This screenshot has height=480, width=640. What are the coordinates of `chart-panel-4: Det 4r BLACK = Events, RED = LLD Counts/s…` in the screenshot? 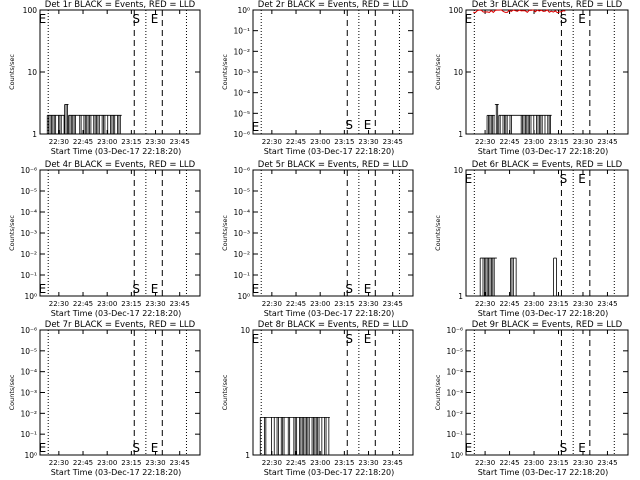 It's located at (104, 239).